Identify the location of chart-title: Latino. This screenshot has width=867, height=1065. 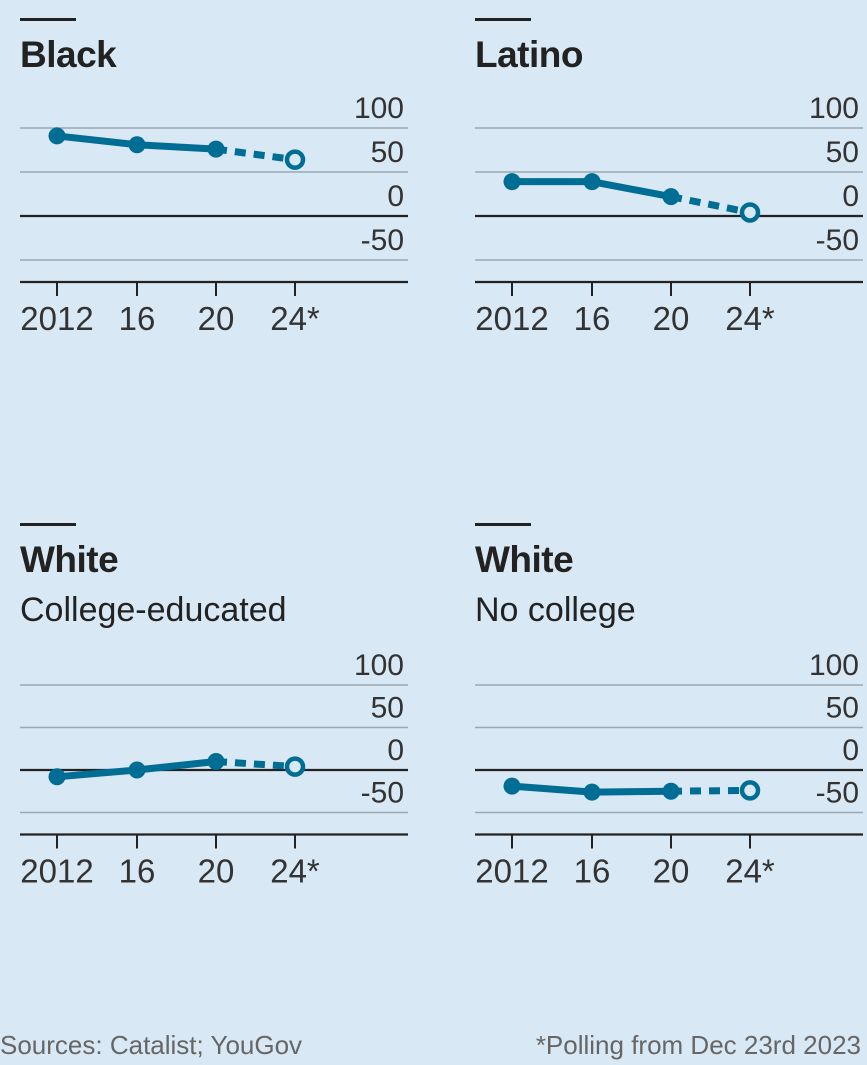
(529, 54).